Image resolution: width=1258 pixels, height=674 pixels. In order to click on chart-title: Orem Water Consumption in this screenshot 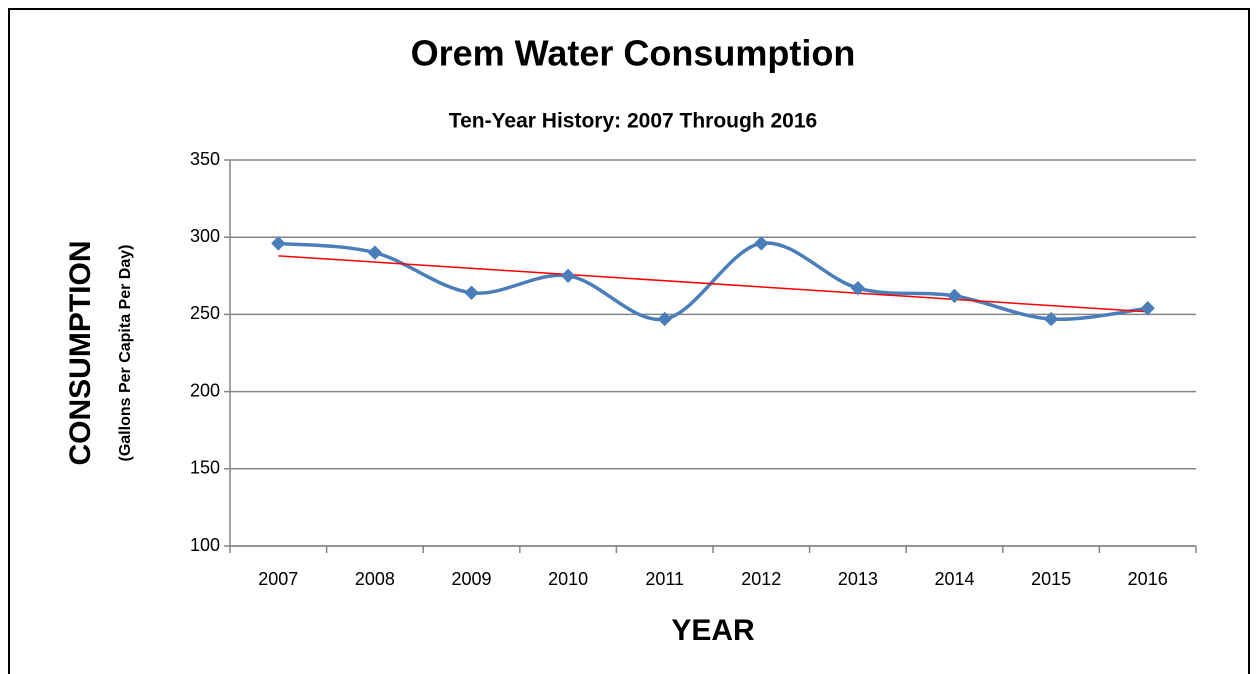, I will do `click(633, 53)`.